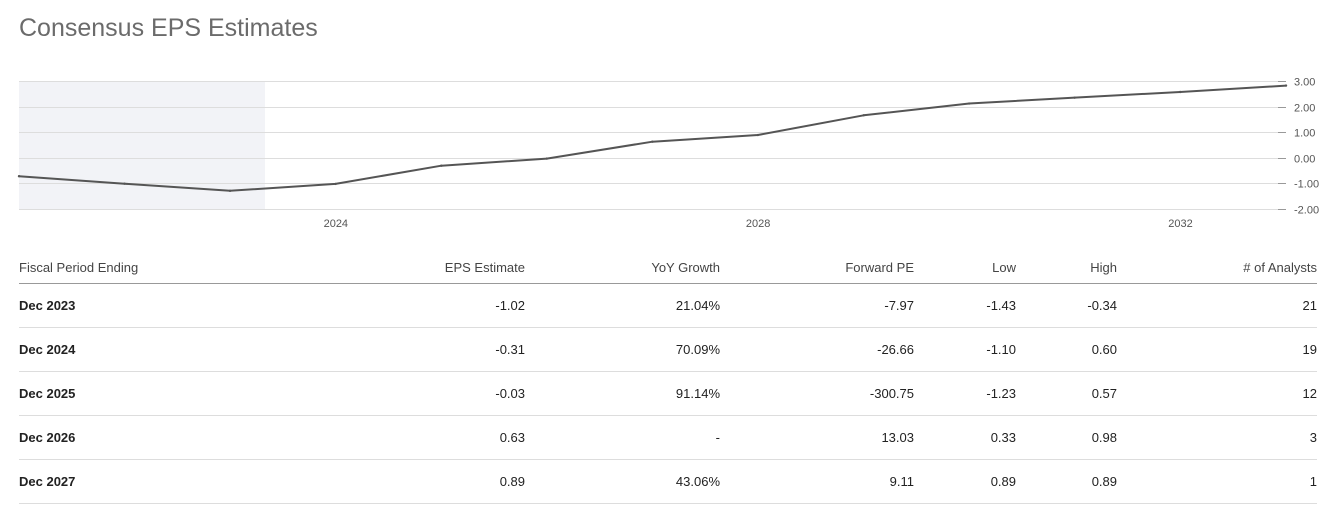  What do you see at coordinates (622, 268) in the screenshot?
I see `header-yoy-growth: YoY Growth` at bounding box center [622, 268].